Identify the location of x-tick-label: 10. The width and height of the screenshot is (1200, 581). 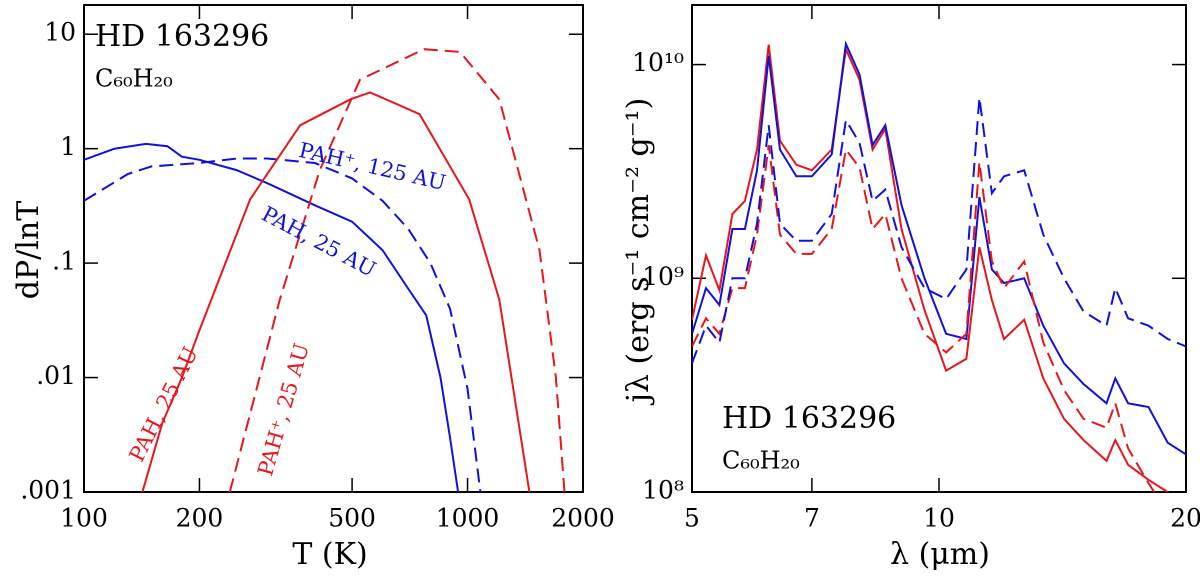
(939, 518).